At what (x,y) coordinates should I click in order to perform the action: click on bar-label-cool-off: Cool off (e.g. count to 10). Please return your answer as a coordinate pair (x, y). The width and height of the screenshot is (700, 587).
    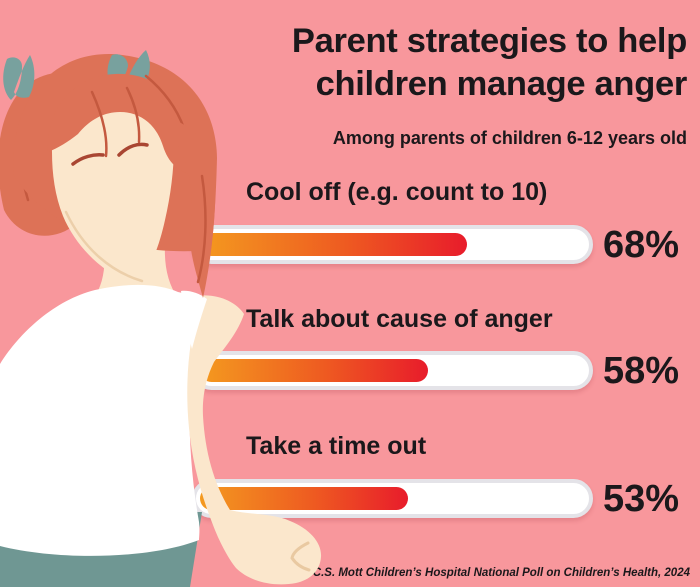
    Looking at the image, I should click on (397, 192).